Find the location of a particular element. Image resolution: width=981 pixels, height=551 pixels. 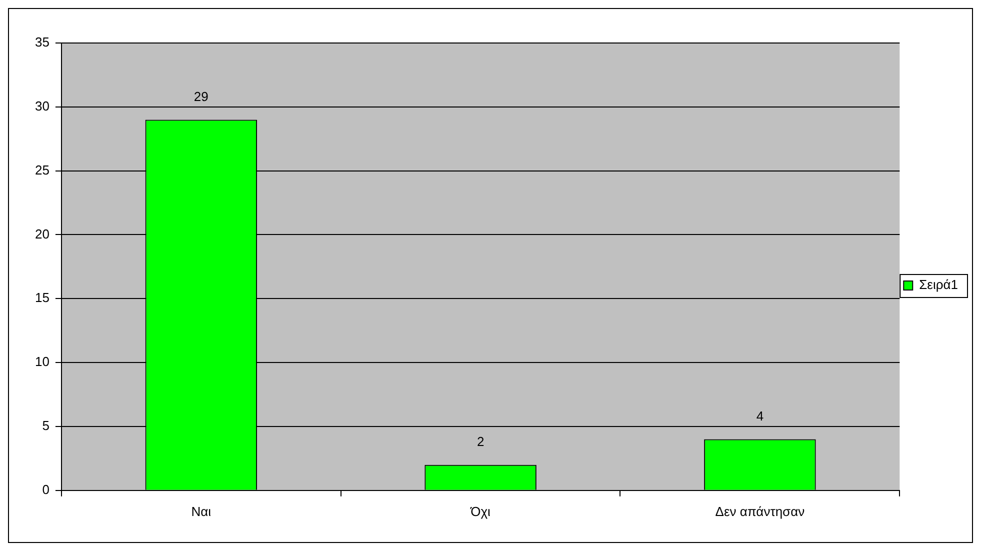

y-tick-label: 20 is located at coordinates (42, 234).